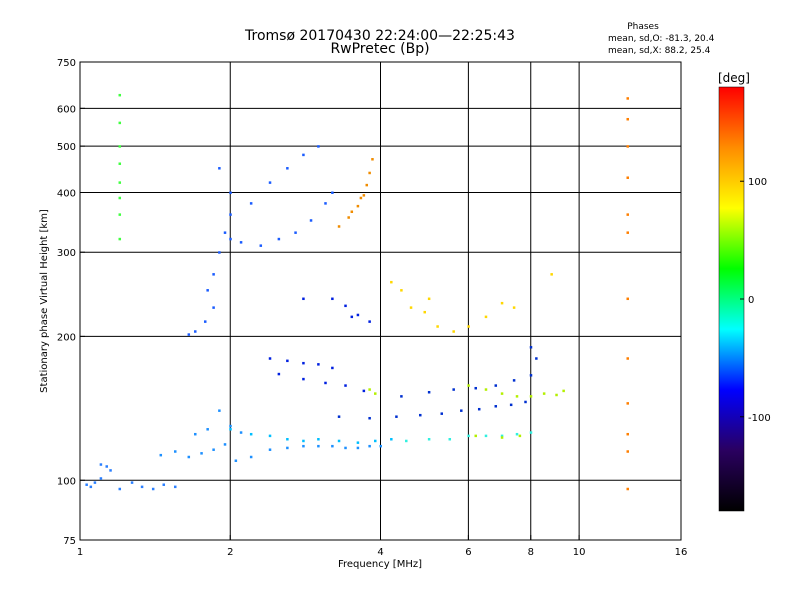 The width and height of the screenshot is (800, 600). What do you see at coordinates (66, 481) in the screenshot?
I see `y-tick-label: 100` at bounding box center [66, 481].